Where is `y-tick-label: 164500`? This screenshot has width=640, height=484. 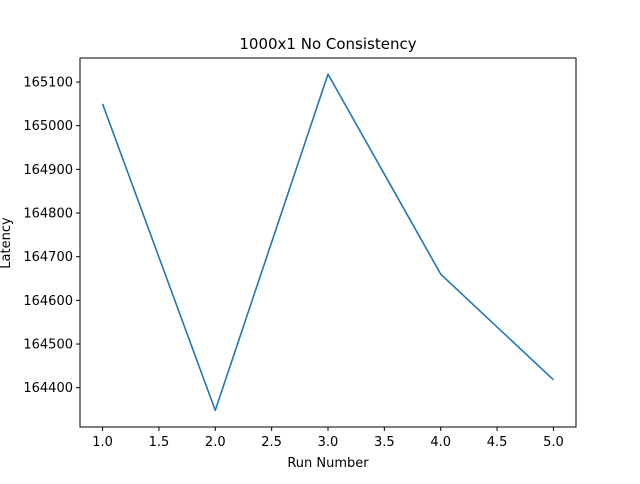
y-tick-label: 164500 is located at coordinates (48, 345).